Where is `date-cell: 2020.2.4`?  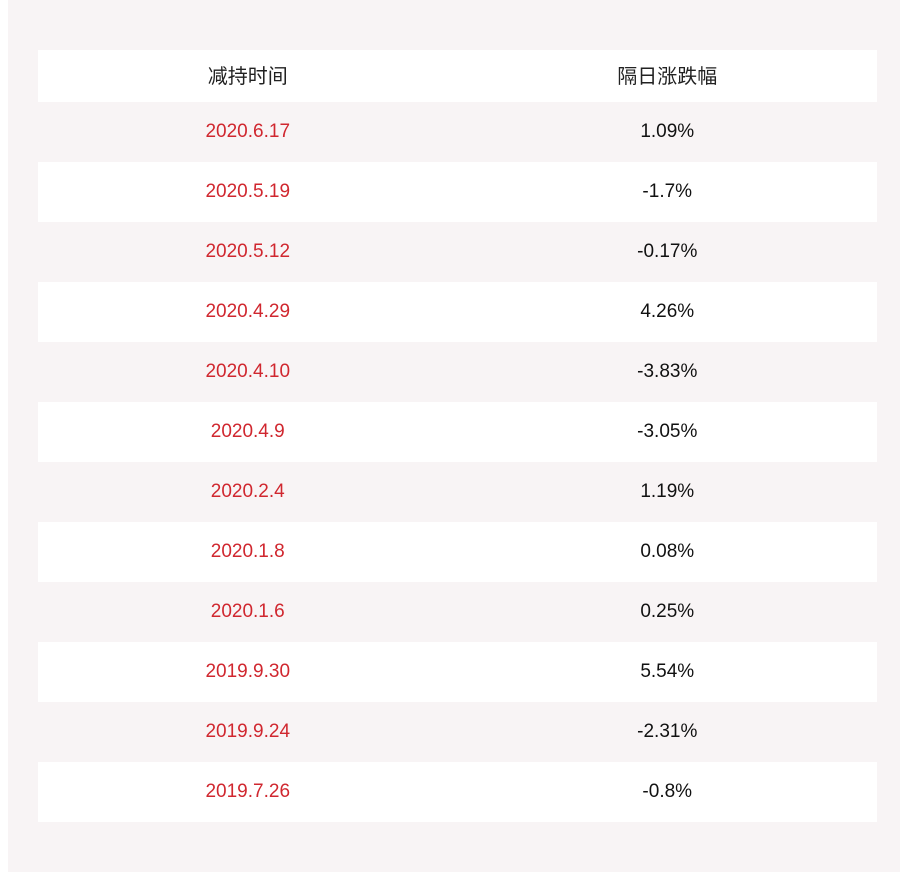
date-cell: 2020.2.4 is located at coordinates (247, 491).